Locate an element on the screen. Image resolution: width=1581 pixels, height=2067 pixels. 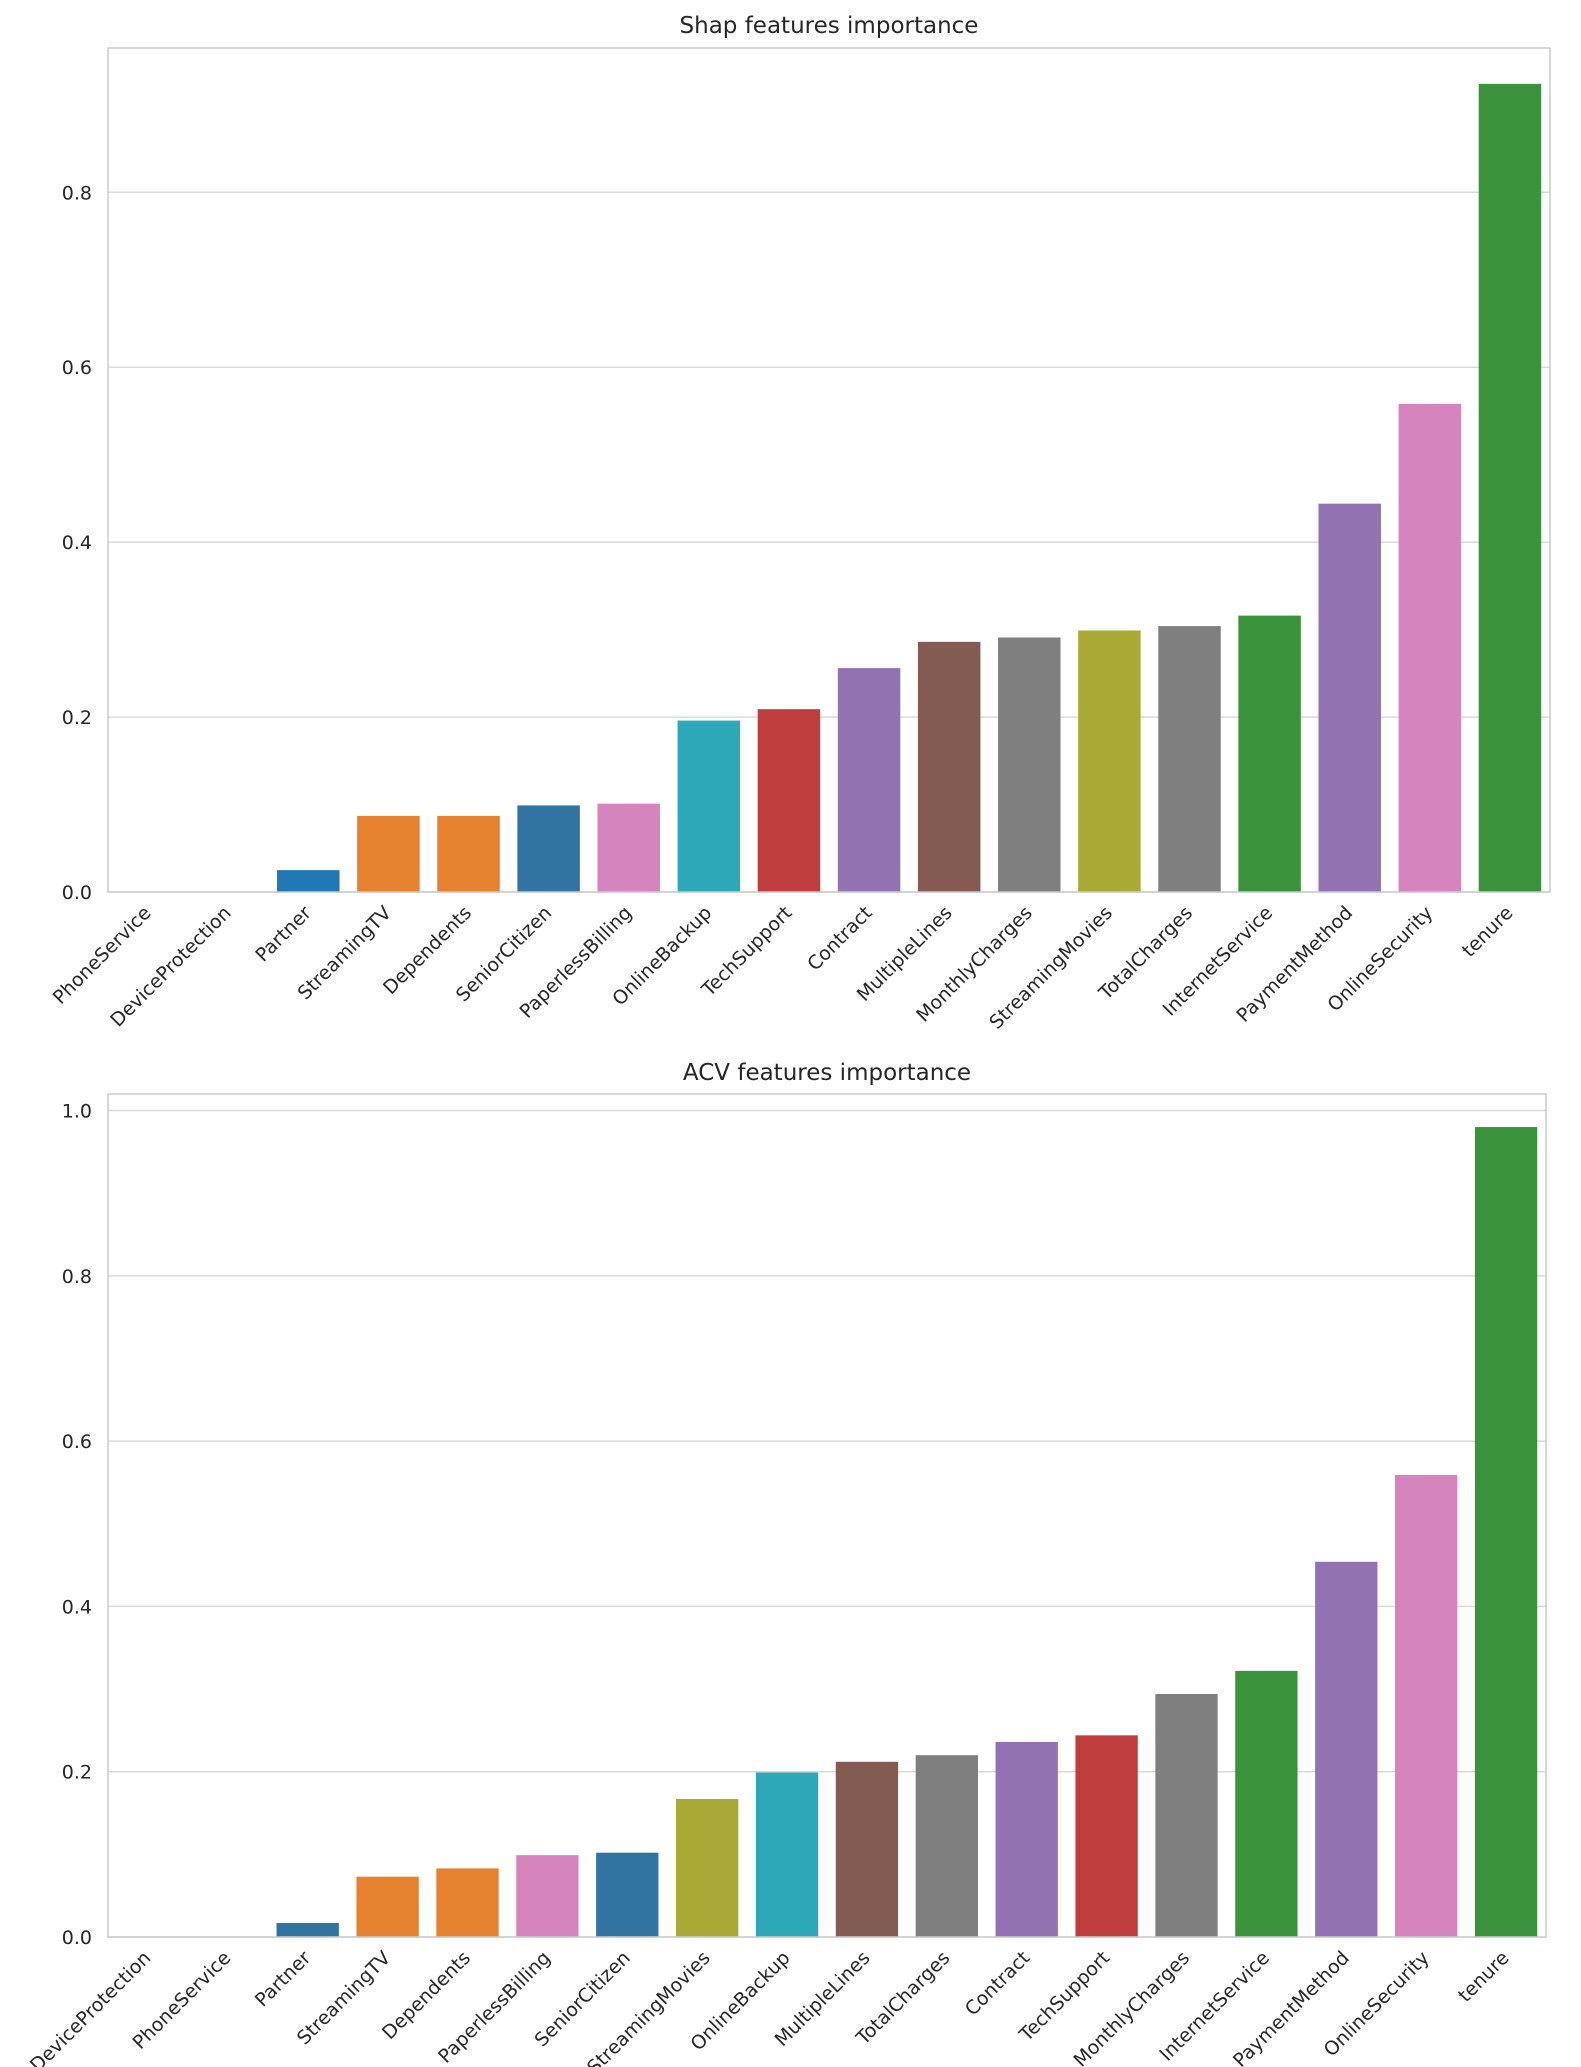
y-axis-ticks: 0.0 0.2 0.4 0.6 0.8 is located at coordinates (77, 543).